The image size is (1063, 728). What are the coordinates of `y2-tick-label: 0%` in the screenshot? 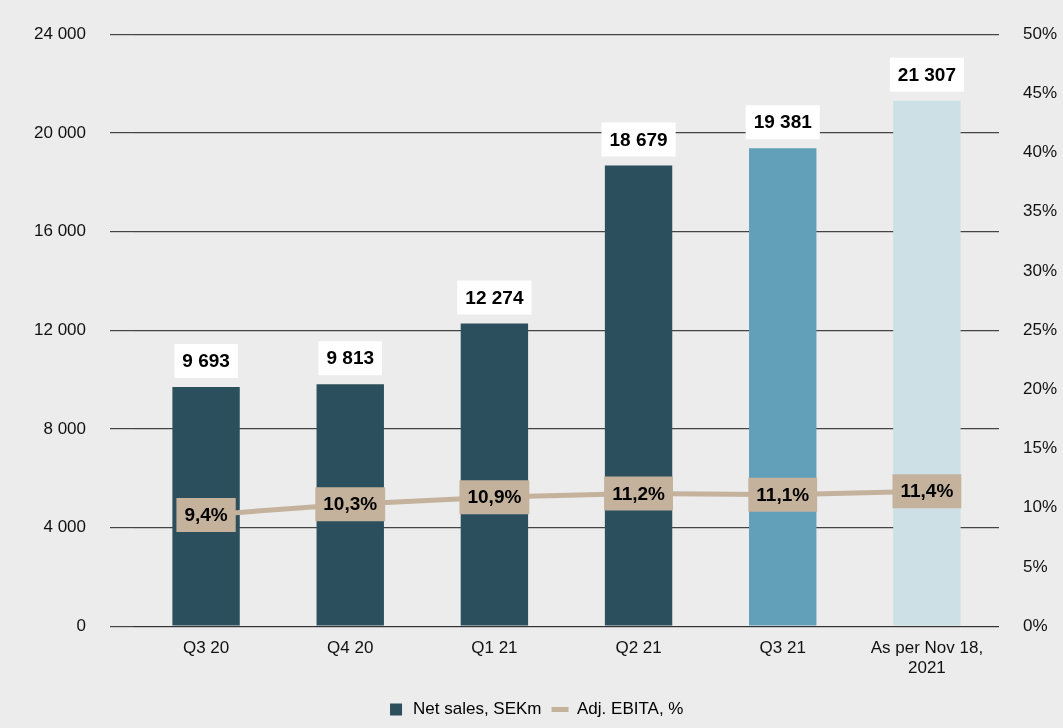 It's located at (1035, 625).